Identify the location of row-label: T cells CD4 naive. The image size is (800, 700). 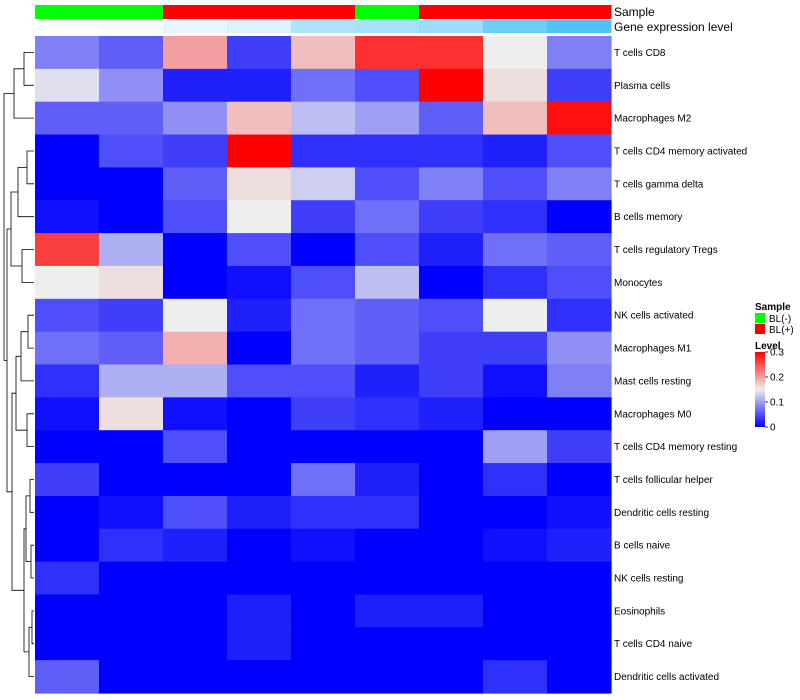
(653, 644).